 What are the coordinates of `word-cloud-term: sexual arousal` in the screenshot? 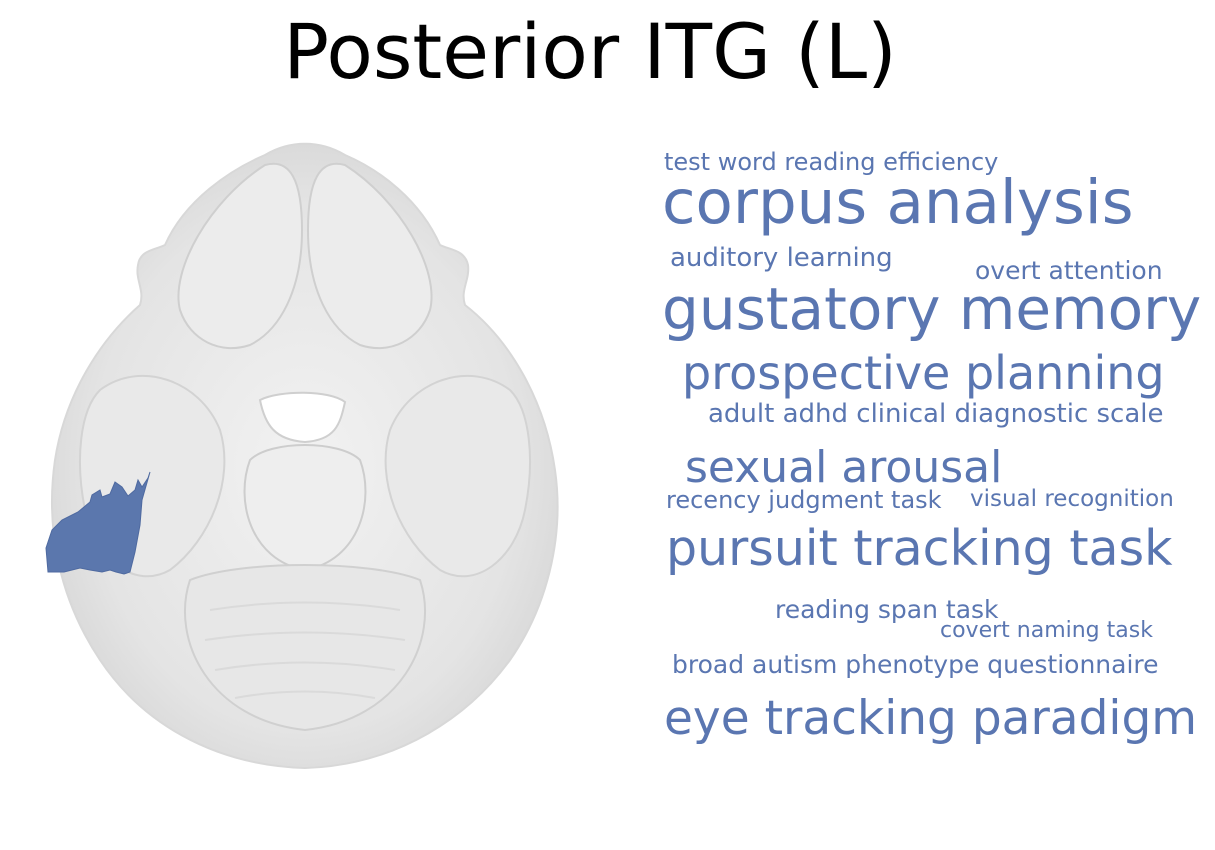 It's located at (844, 467).